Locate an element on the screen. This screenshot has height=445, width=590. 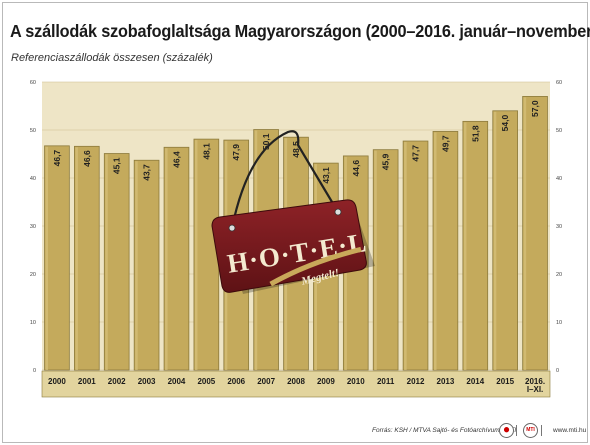
bar-value-label: 48,1 is located at coordinates (206, 151).